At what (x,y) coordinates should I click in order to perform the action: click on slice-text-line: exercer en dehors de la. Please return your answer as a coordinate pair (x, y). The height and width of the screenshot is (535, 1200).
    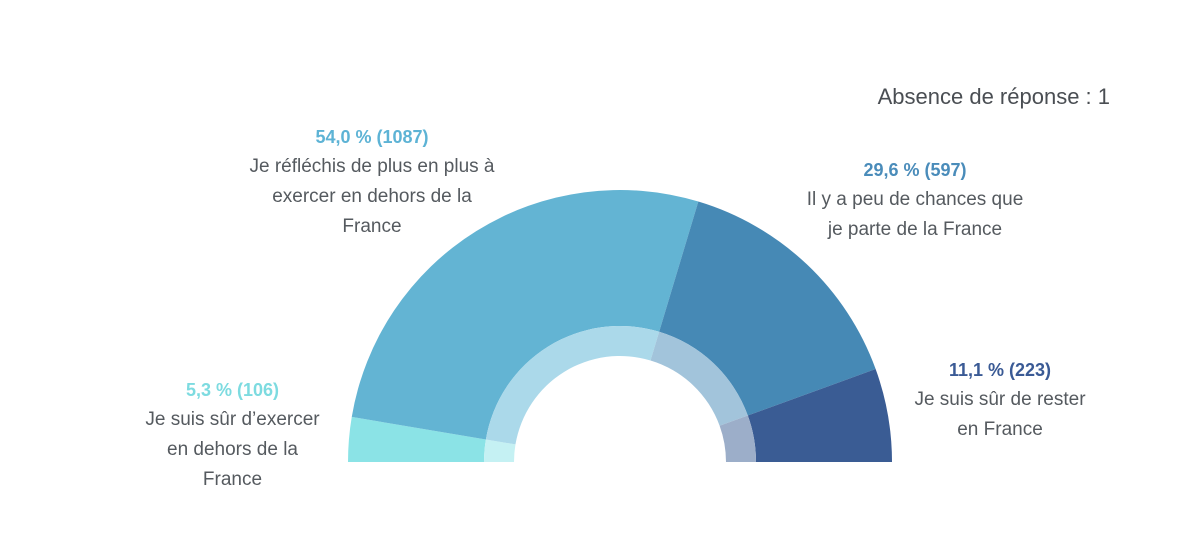
    Looking at the image, I should click on (372, 196).